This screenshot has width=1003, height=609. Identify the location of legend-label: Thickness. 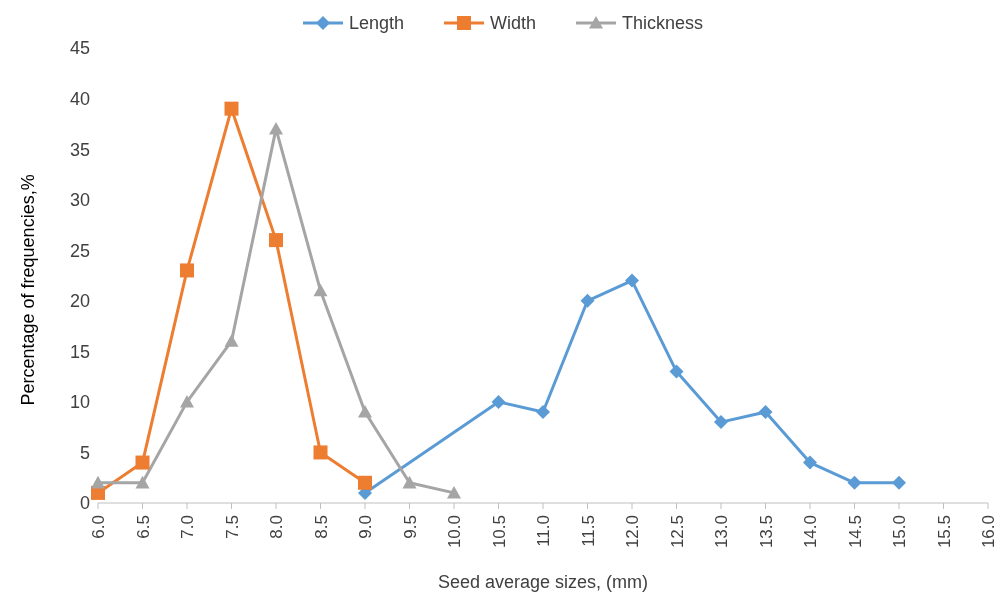
(663, 23).